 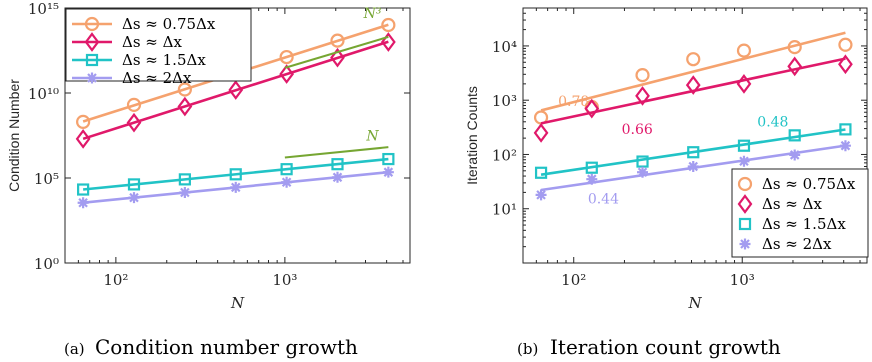 What do you see at coordinates (603, 199) in the screenshot?
I see `annotation-label: 0.44` at bounding box center [603, 199].